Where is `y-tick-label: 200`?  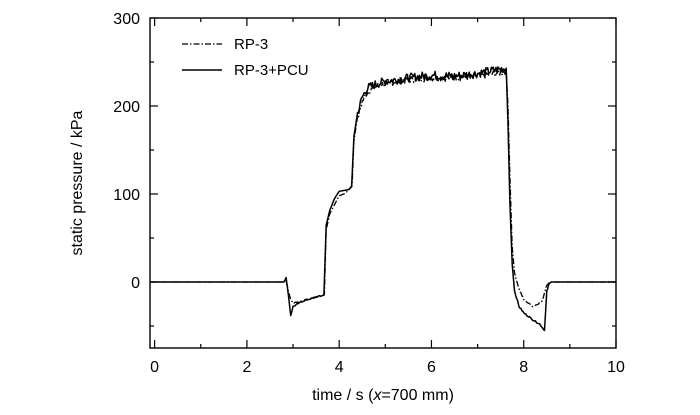
y-tick-label: 200 is located at coordinates (126, 107).